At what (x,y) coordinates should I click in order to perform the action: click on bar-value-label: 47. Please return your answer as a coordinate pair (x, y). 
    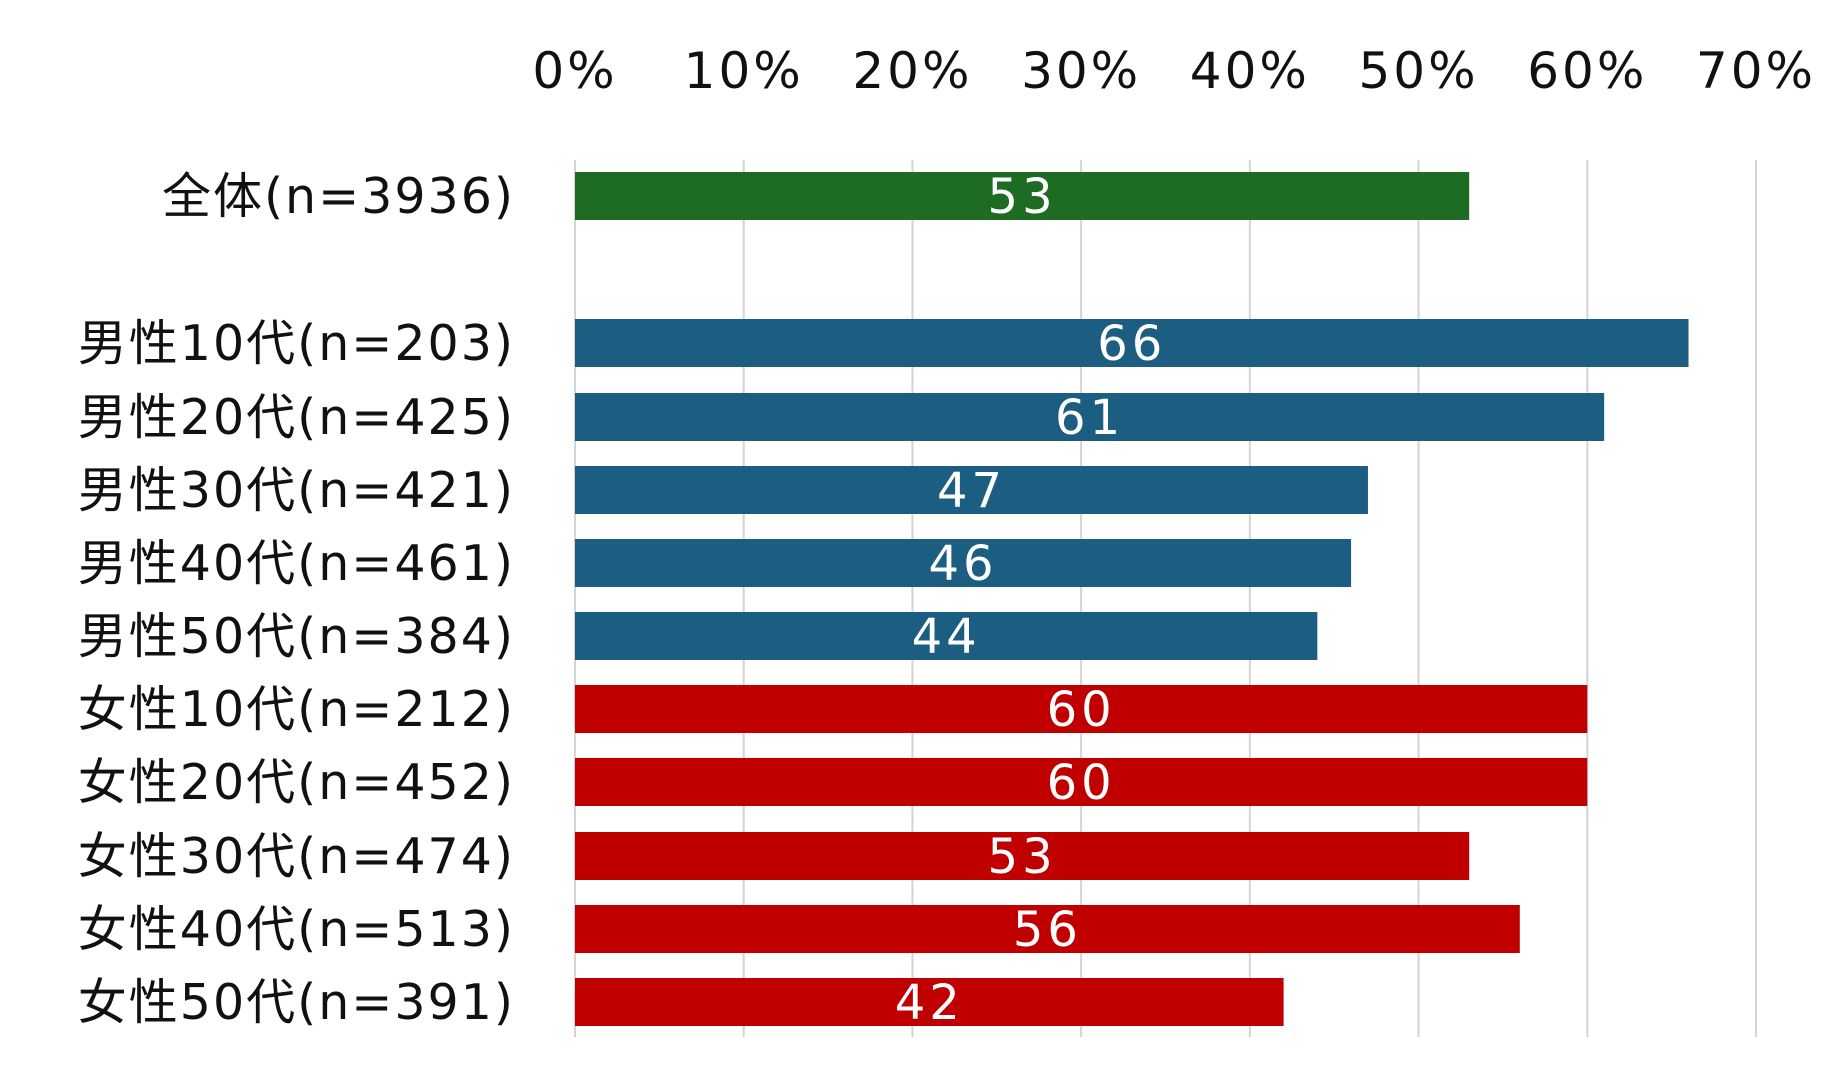
    Looking at the image, I should click on (971, 491).